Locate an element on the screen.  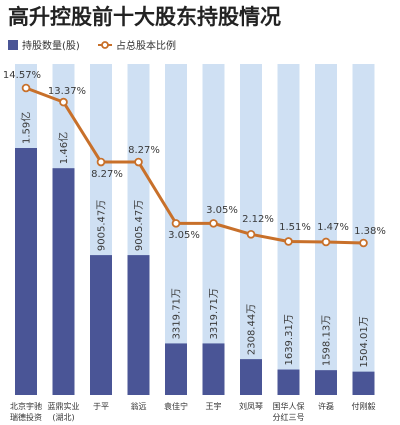
ratio-value-label: 1.51% is located at coordinates (295, 227).